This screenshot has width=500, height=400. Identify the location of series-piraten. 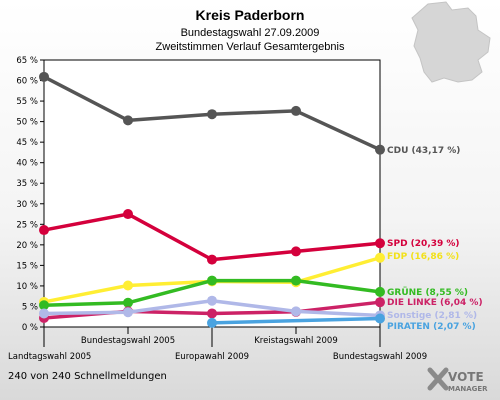
(296, 320).